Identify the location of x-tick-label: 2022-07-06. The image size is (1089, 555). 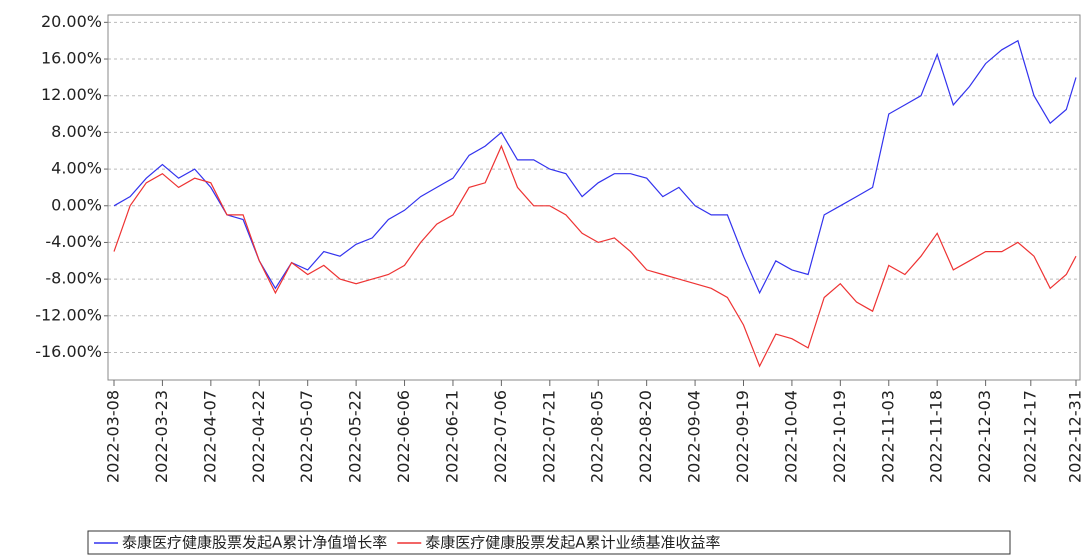
(500, 436).